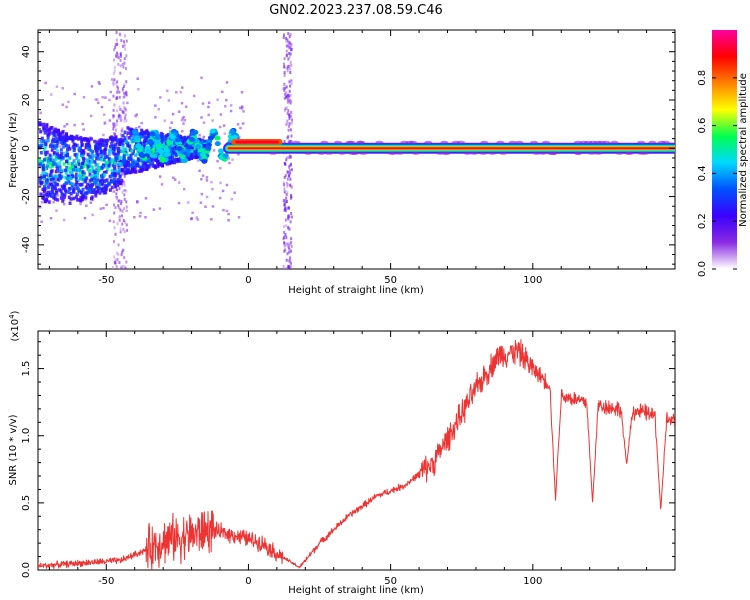 The image size is (750, 600). I want to click on colorbar-tick-label: 0.2, so click(702, 221).